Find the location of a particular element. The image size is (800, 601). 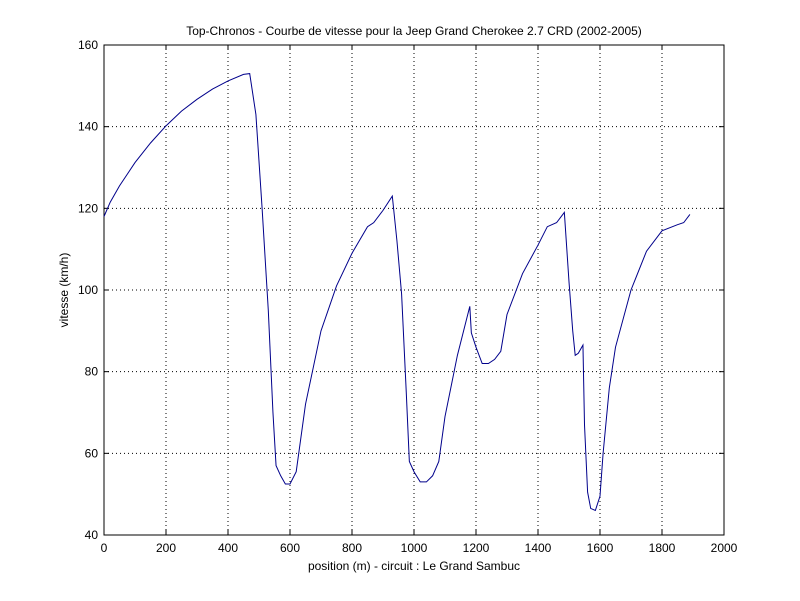

y-tick-label: 140 is located at coordinates (88, 127).